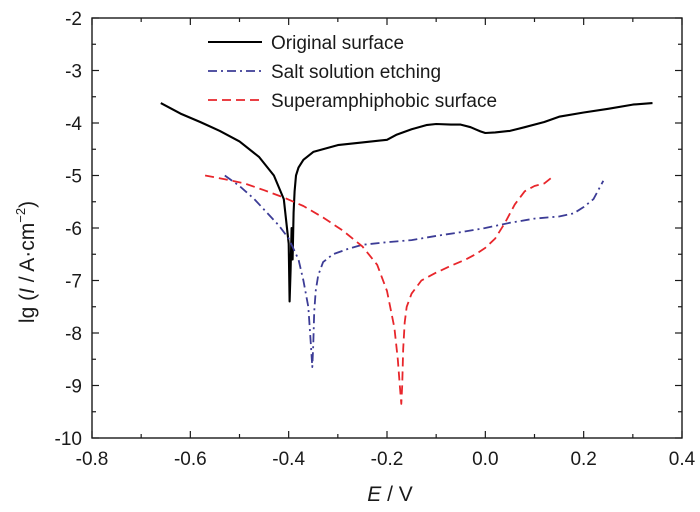 This screenshot has height=512, width=700. I want to click on y-tick-label: -6, so click(73, 229).